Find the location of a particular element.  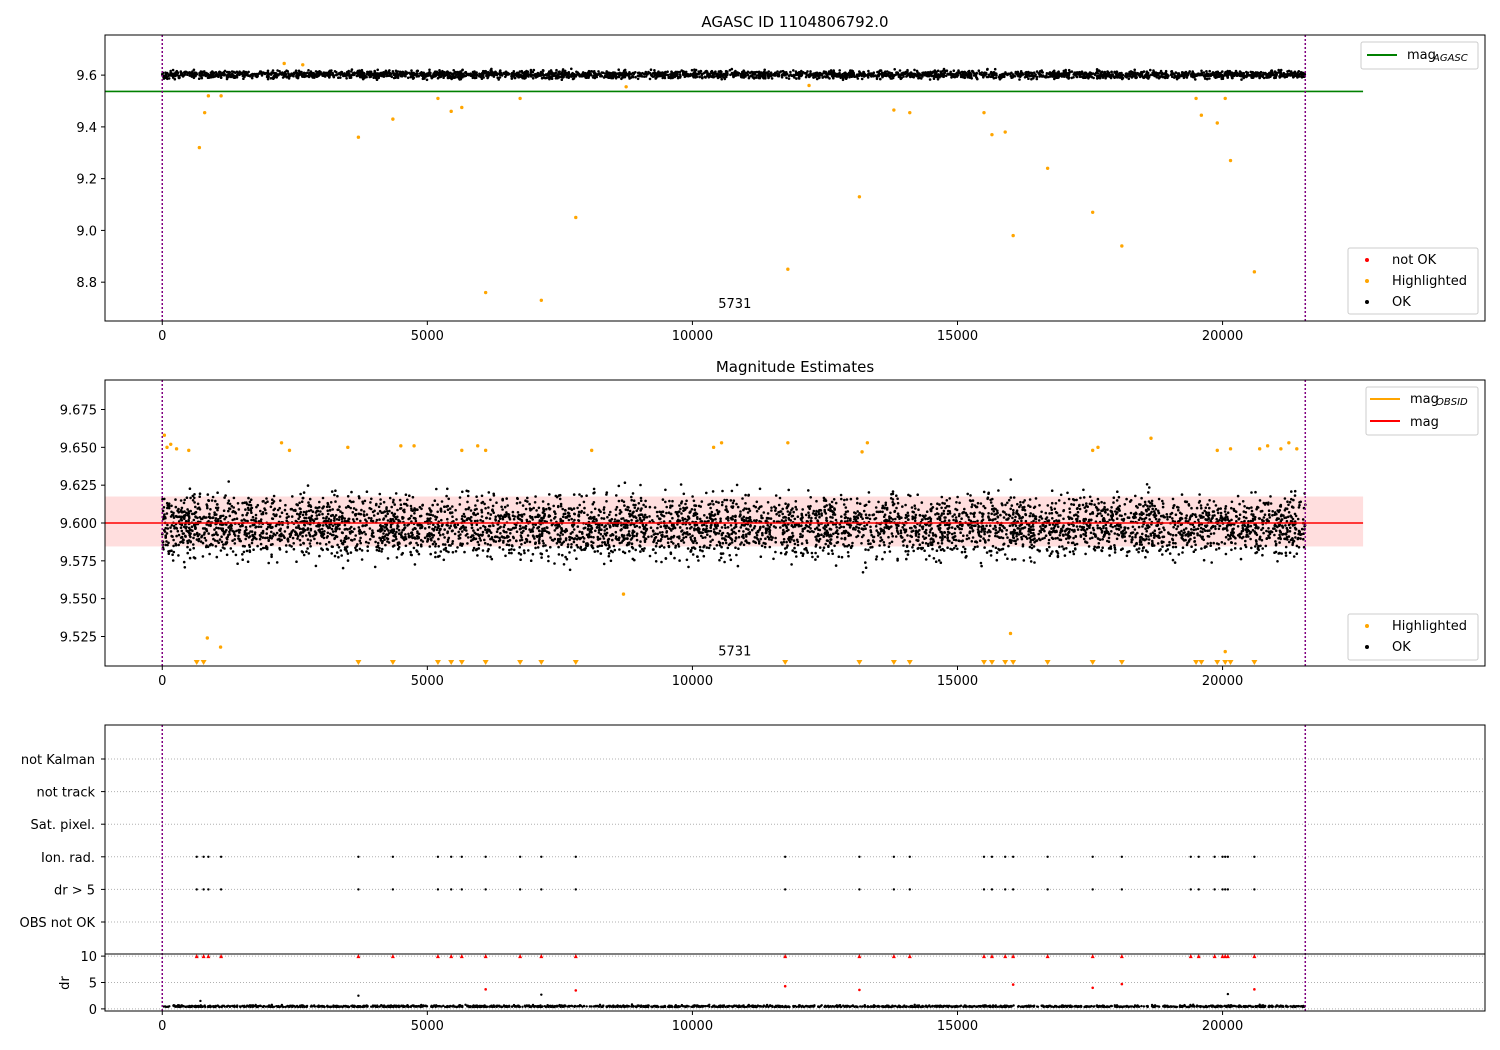

panel1-legend-top: mag AGASC is located at coordinates (1419, 55).